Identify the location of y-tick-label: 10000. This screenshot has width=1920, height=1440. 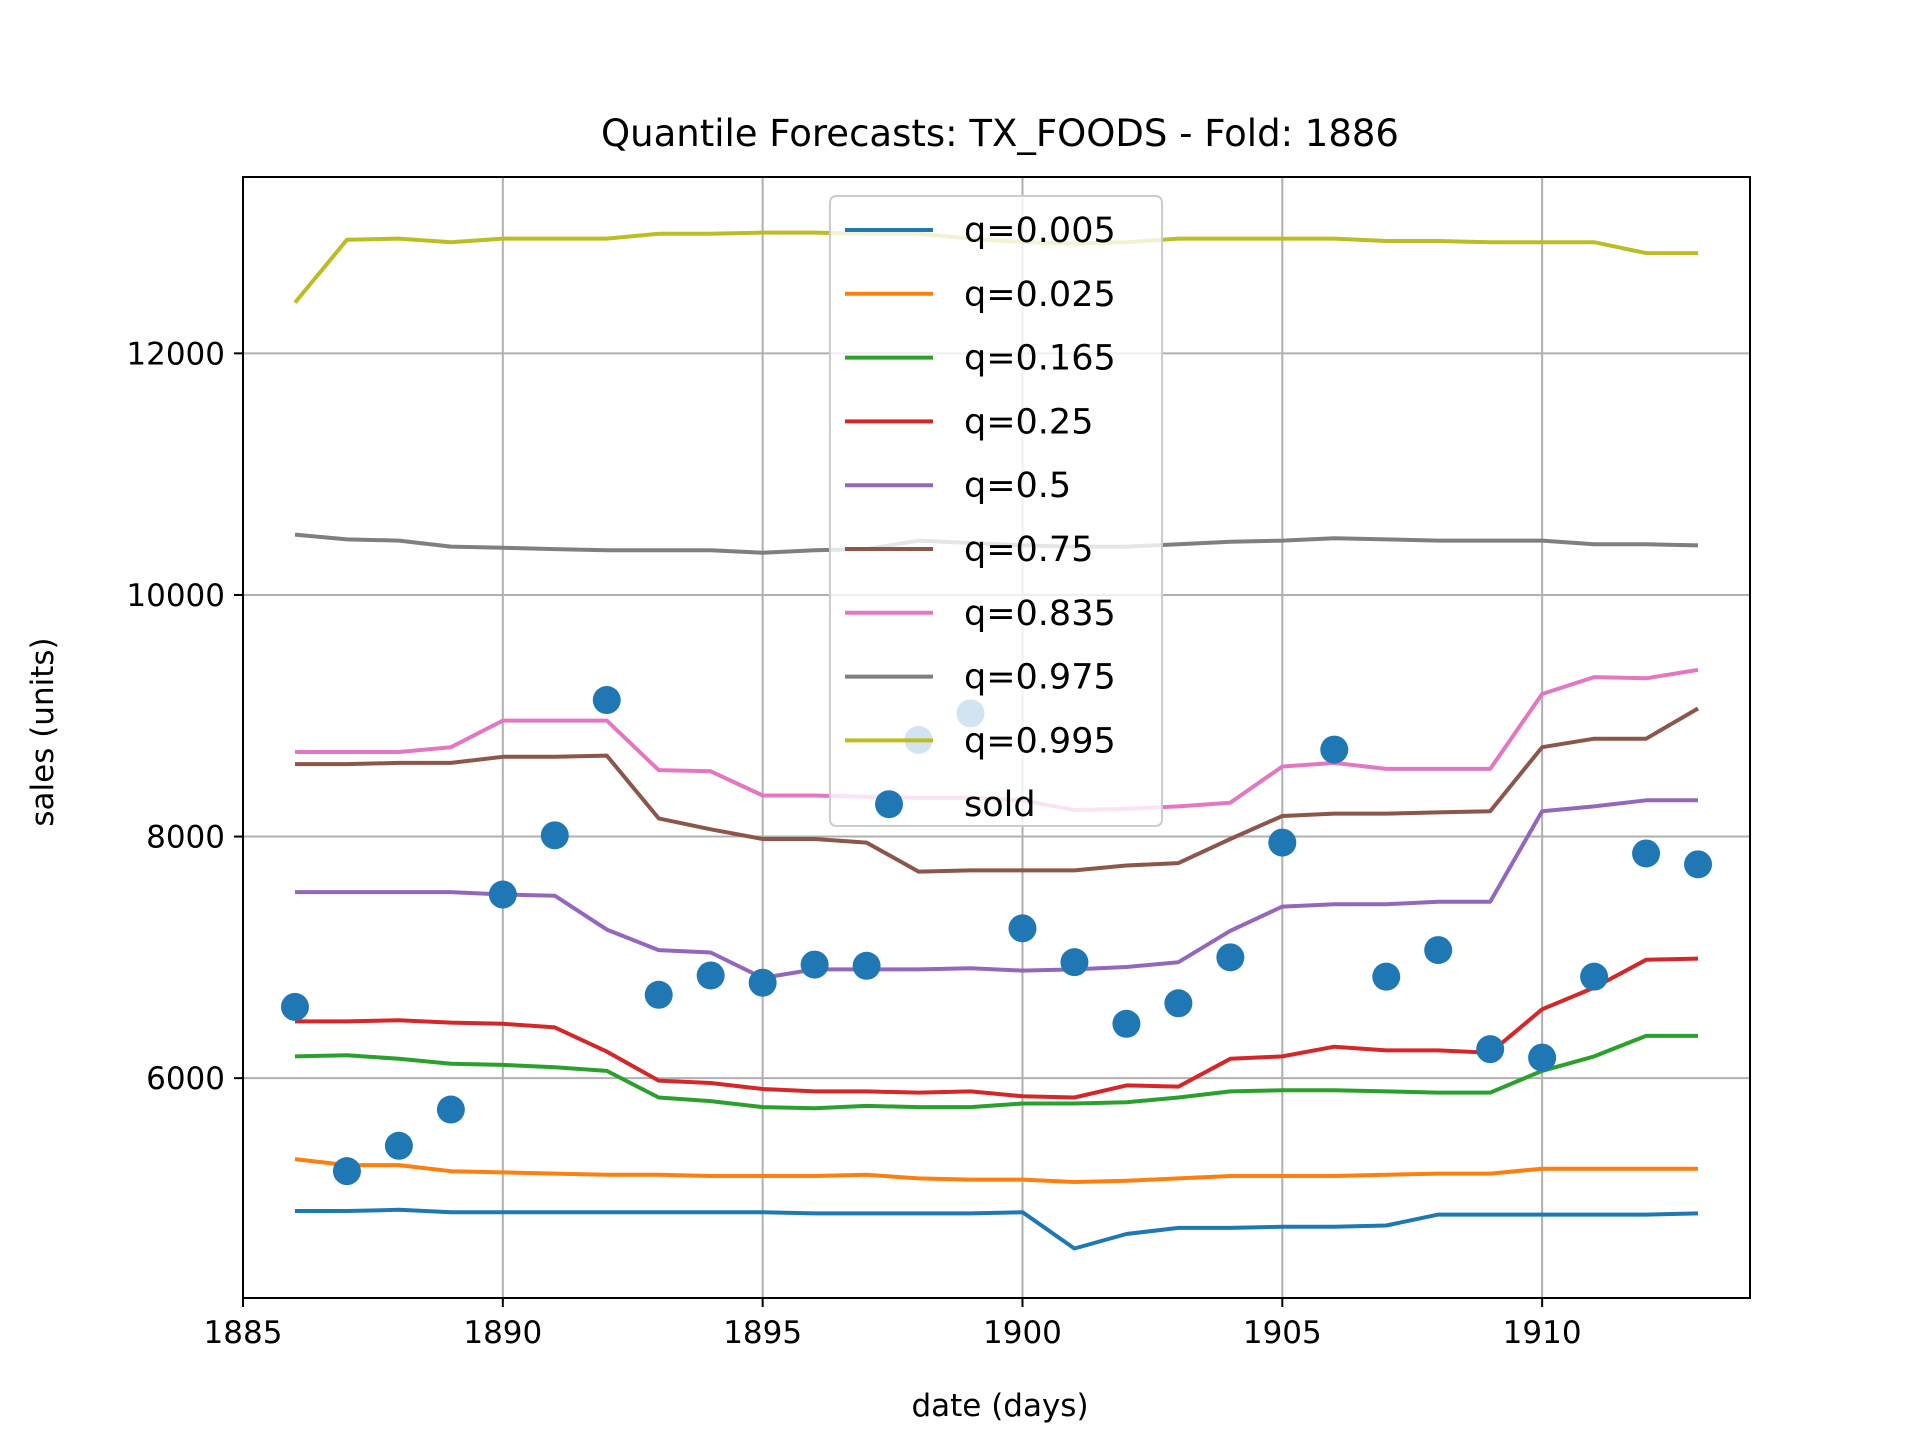
(175, 596).